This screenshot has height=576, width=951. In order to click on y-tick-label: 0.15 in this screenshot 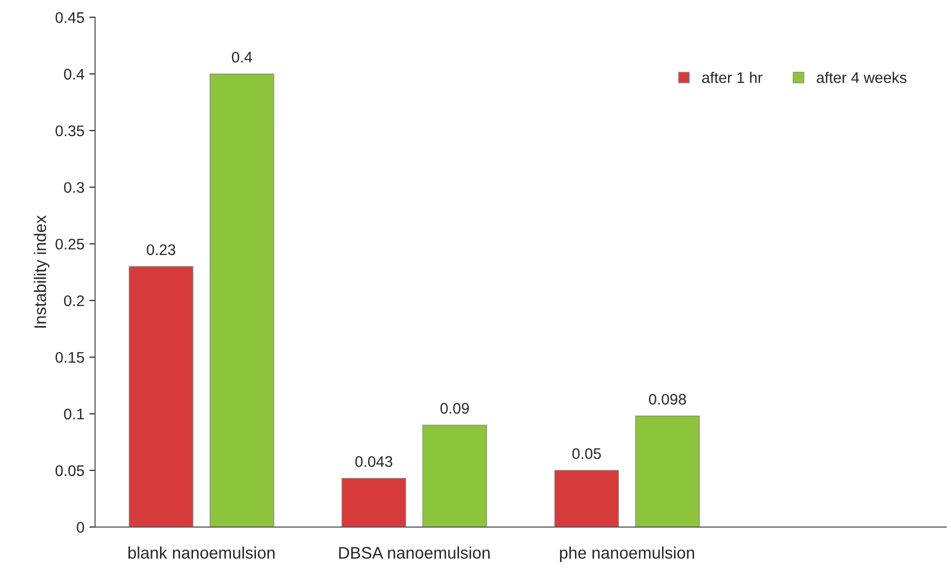, I will do `click(70, 357)`.